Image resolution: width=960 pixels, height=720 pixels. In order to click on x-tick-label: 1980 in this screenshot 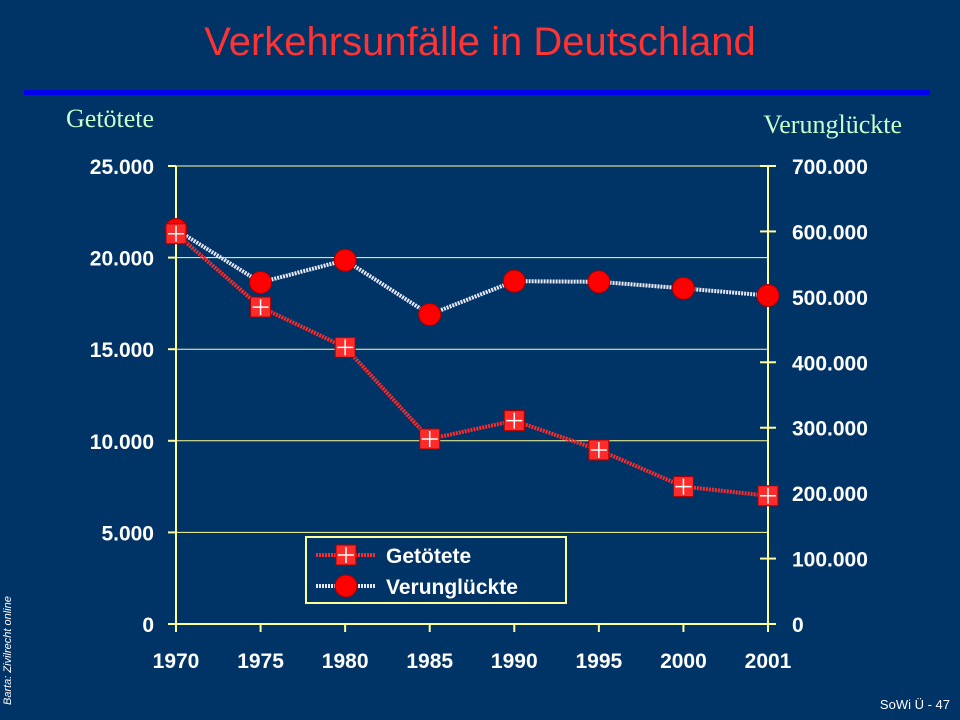, I will do `click(345, 661)`.